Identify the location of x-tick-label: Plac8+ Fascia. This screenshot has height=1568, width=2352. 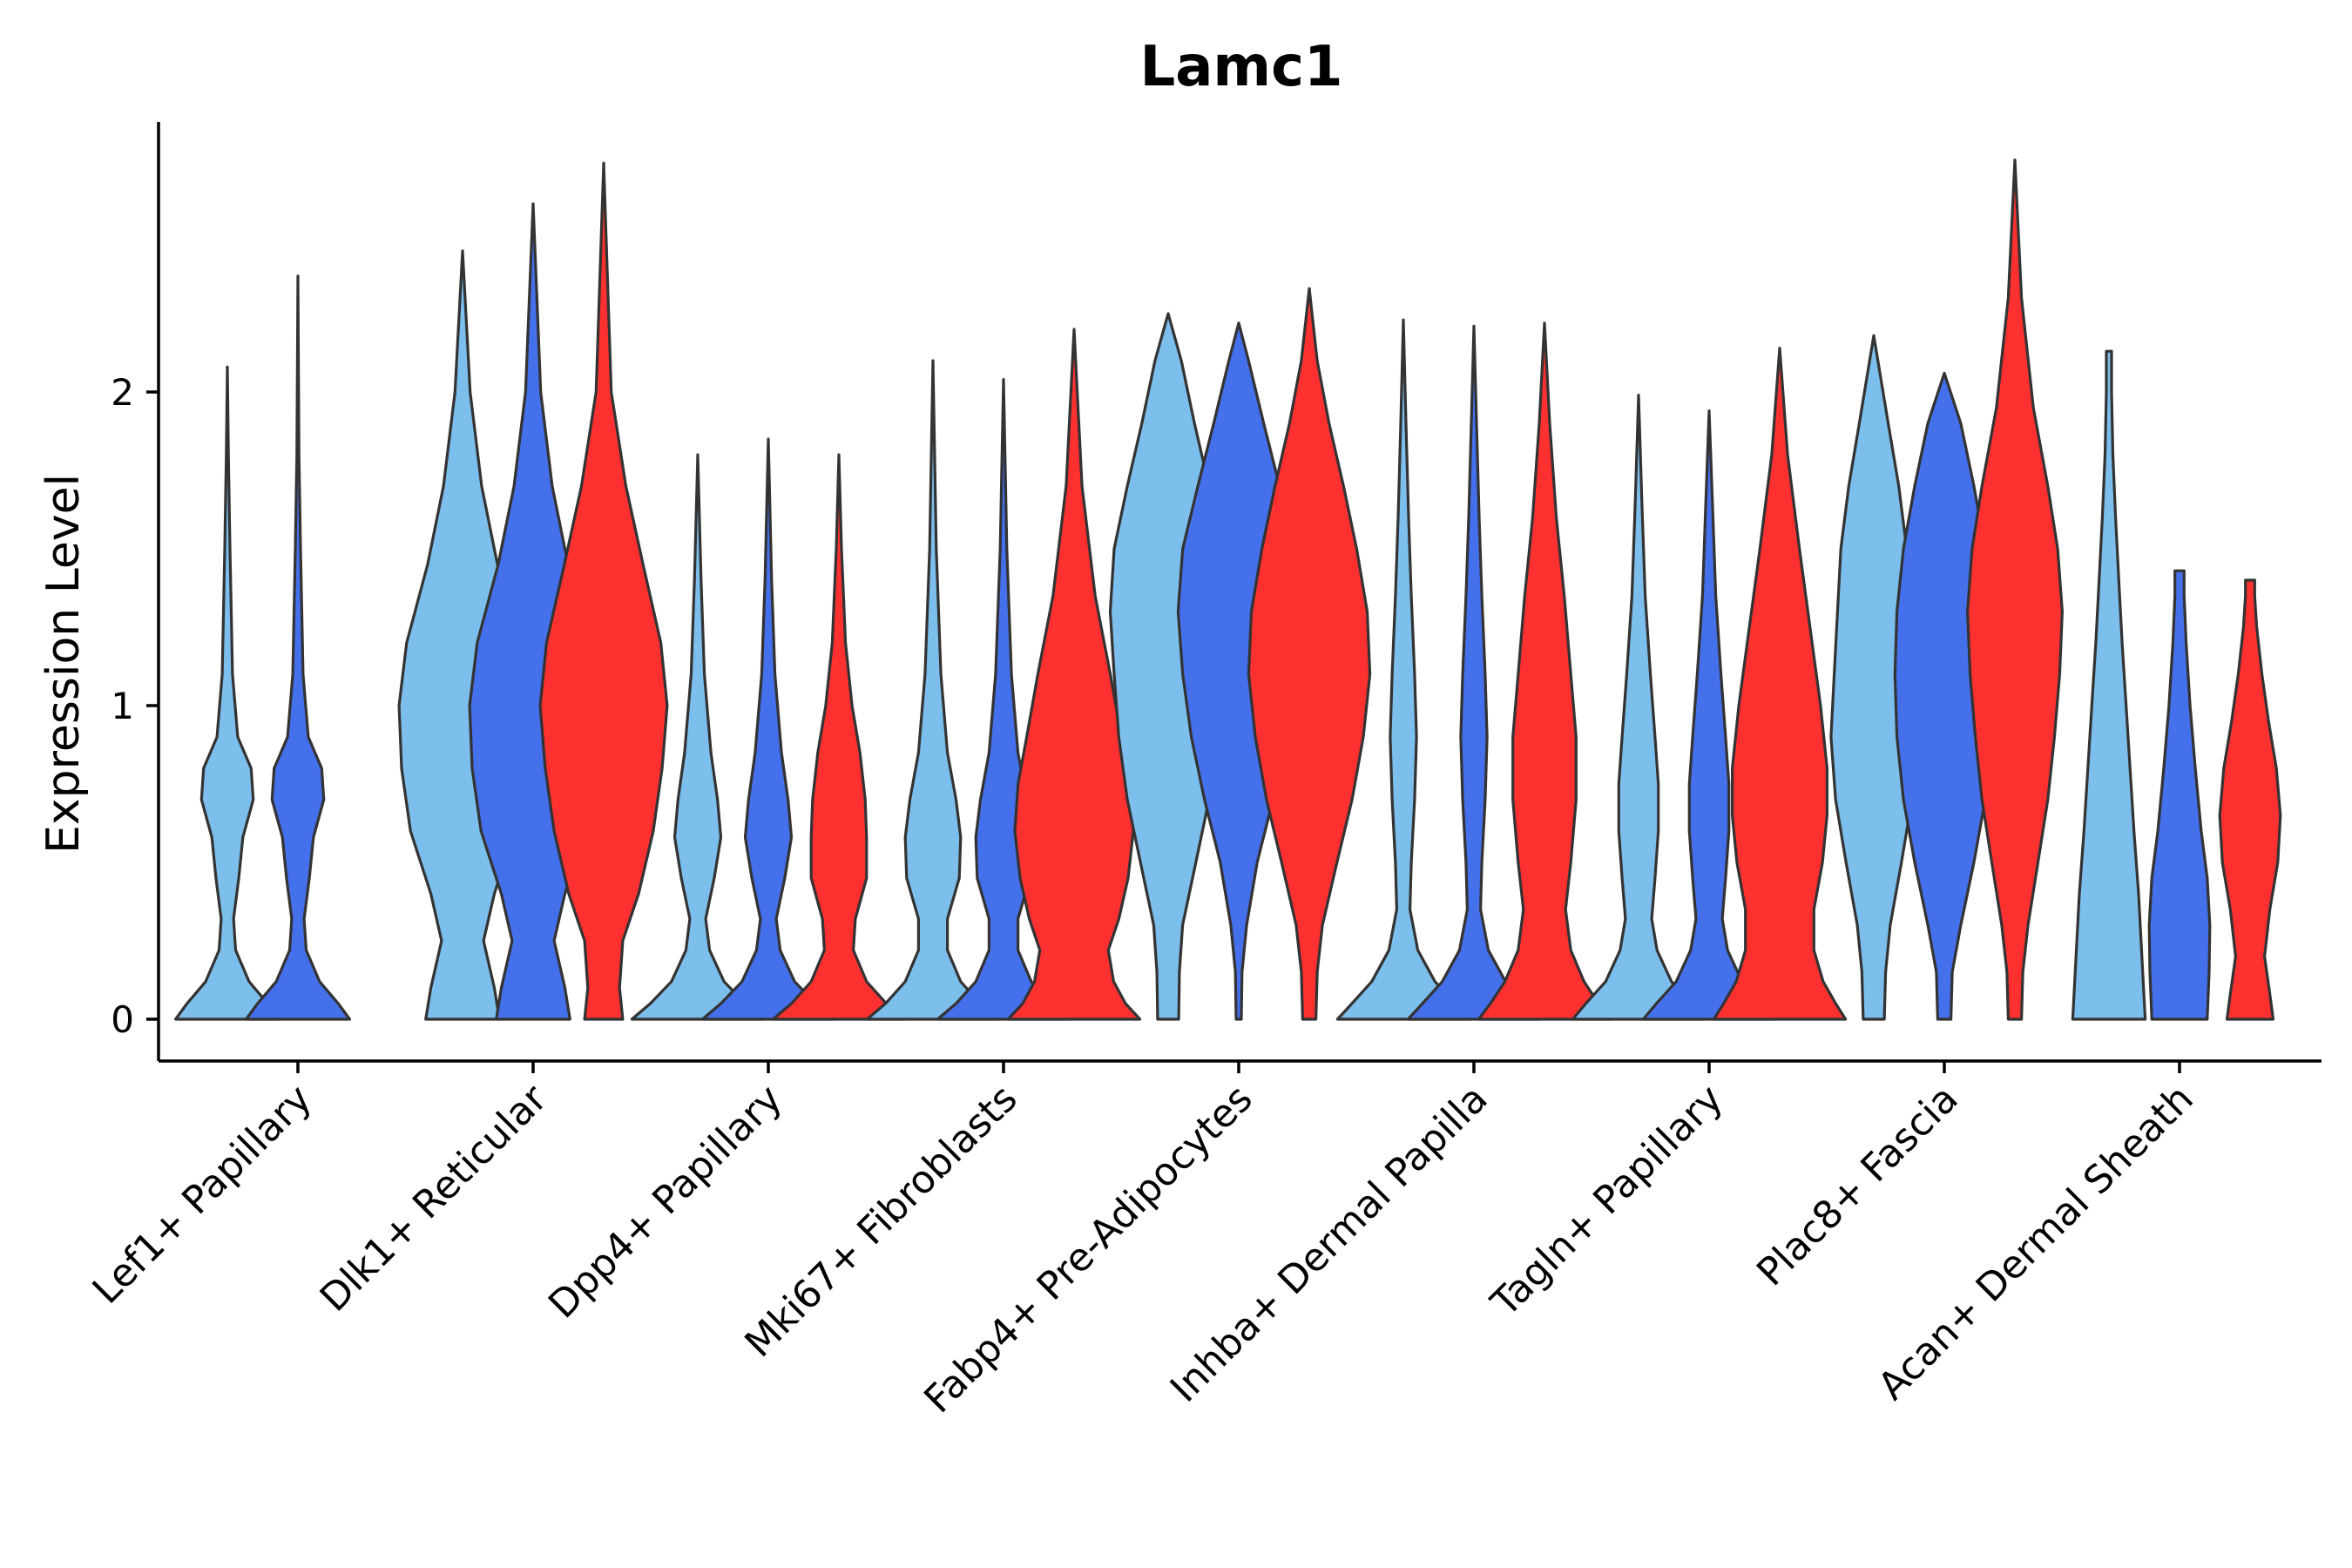
(1857, 1186).